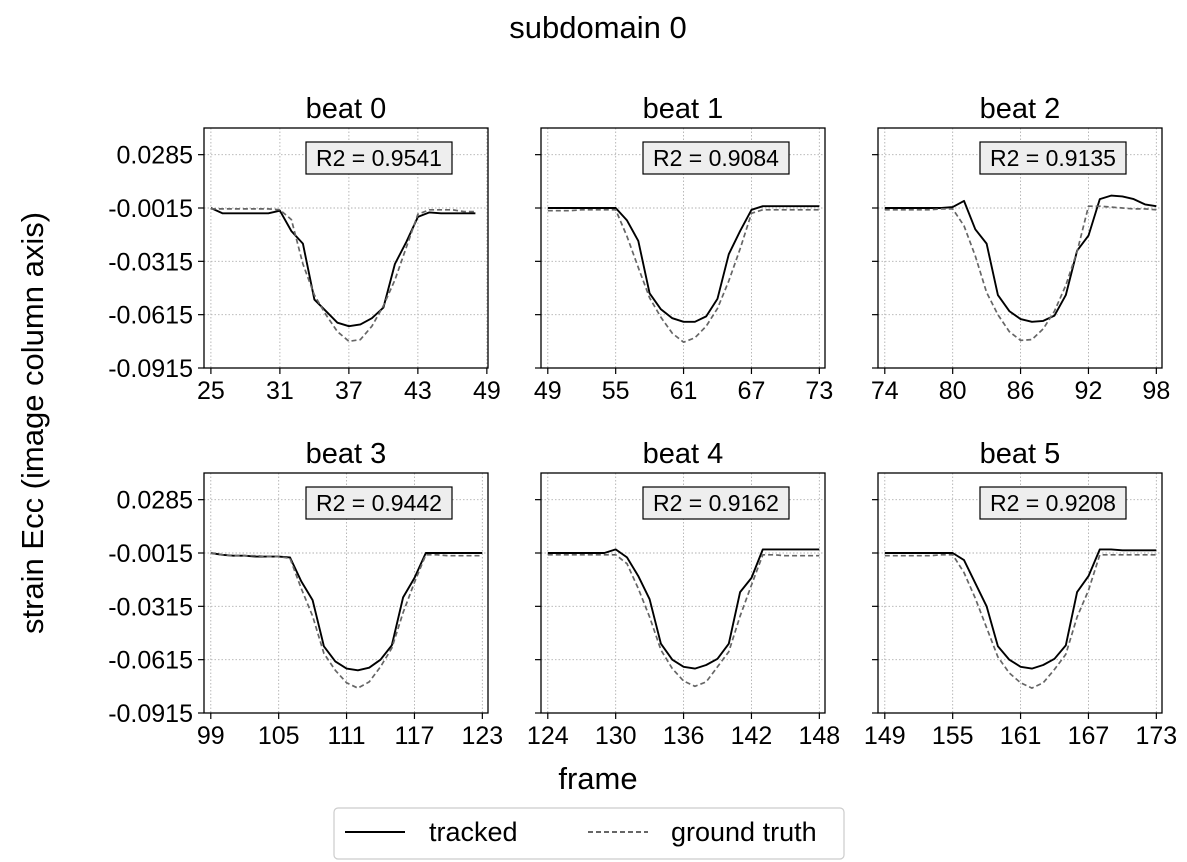 The width and height of the screenshot is (1187, 862). Describe the element at coordinates (347, 736) in the screenshot. I see `x-tick-label: 111` at that location.